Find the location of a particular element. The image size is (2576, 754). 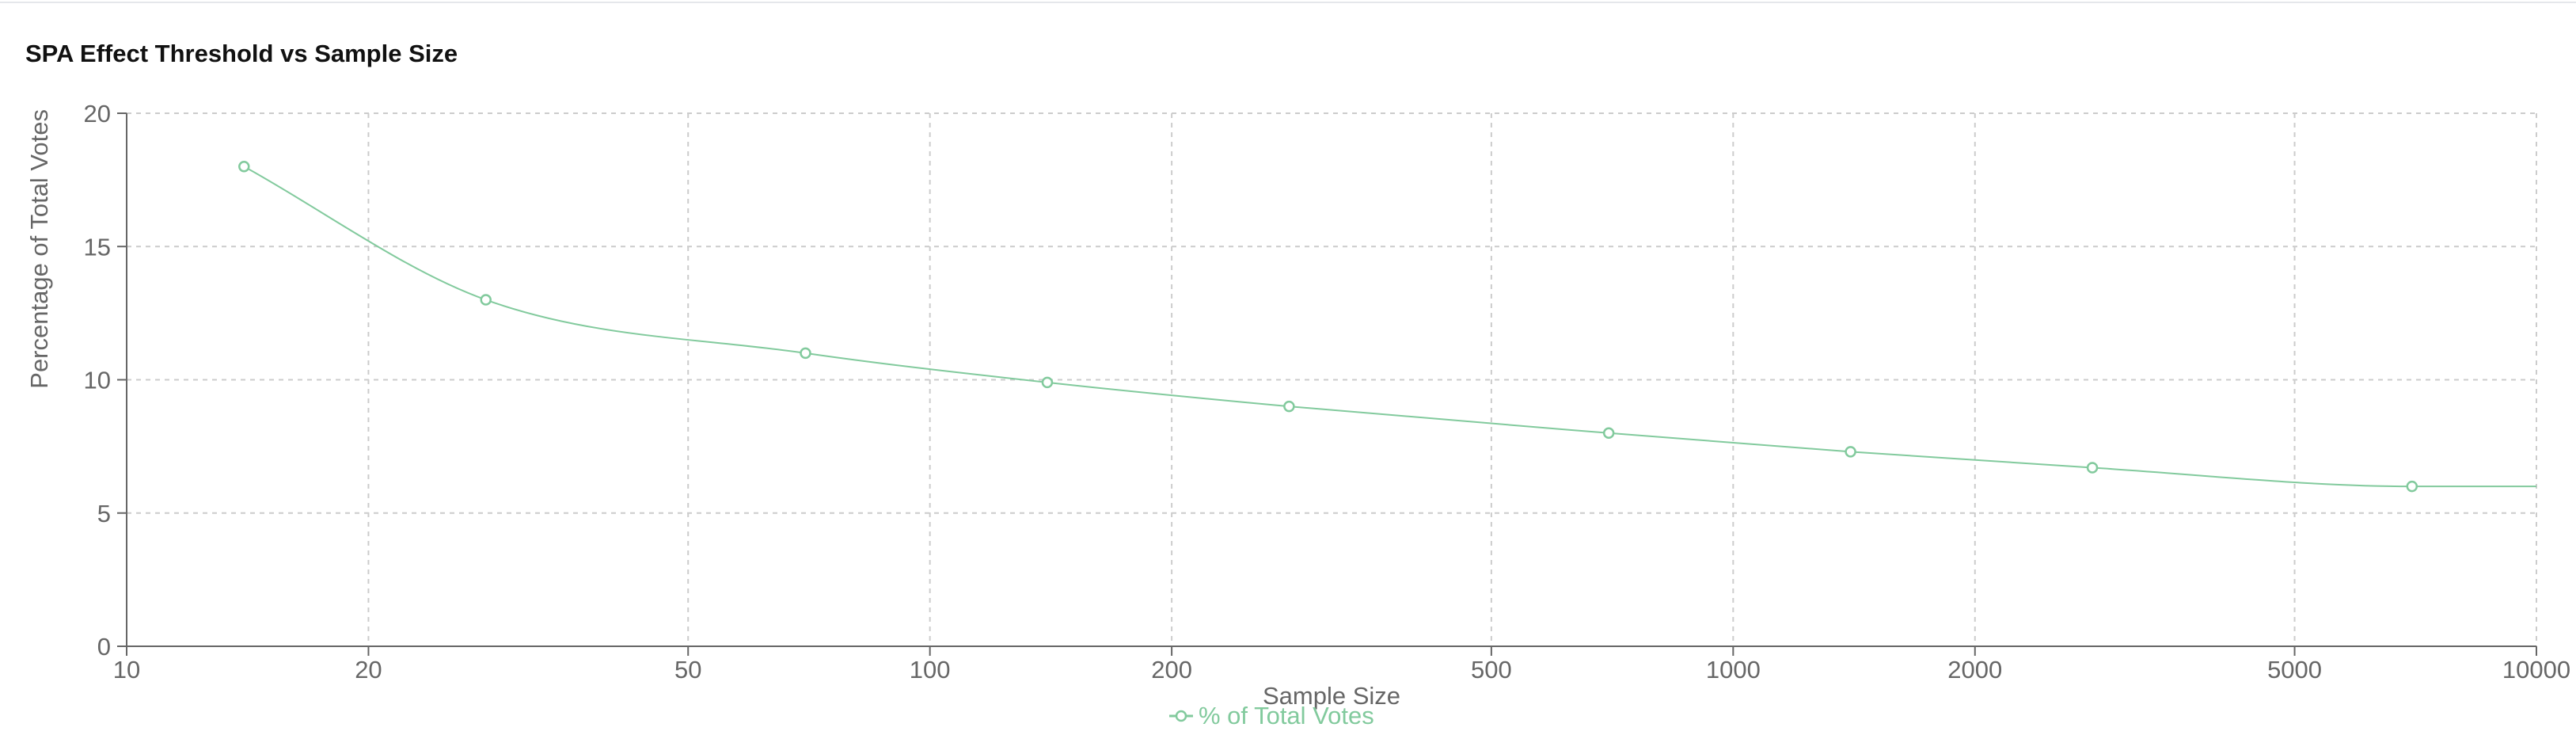

legend-swatch-marker is located at coordinates (1181, 716).